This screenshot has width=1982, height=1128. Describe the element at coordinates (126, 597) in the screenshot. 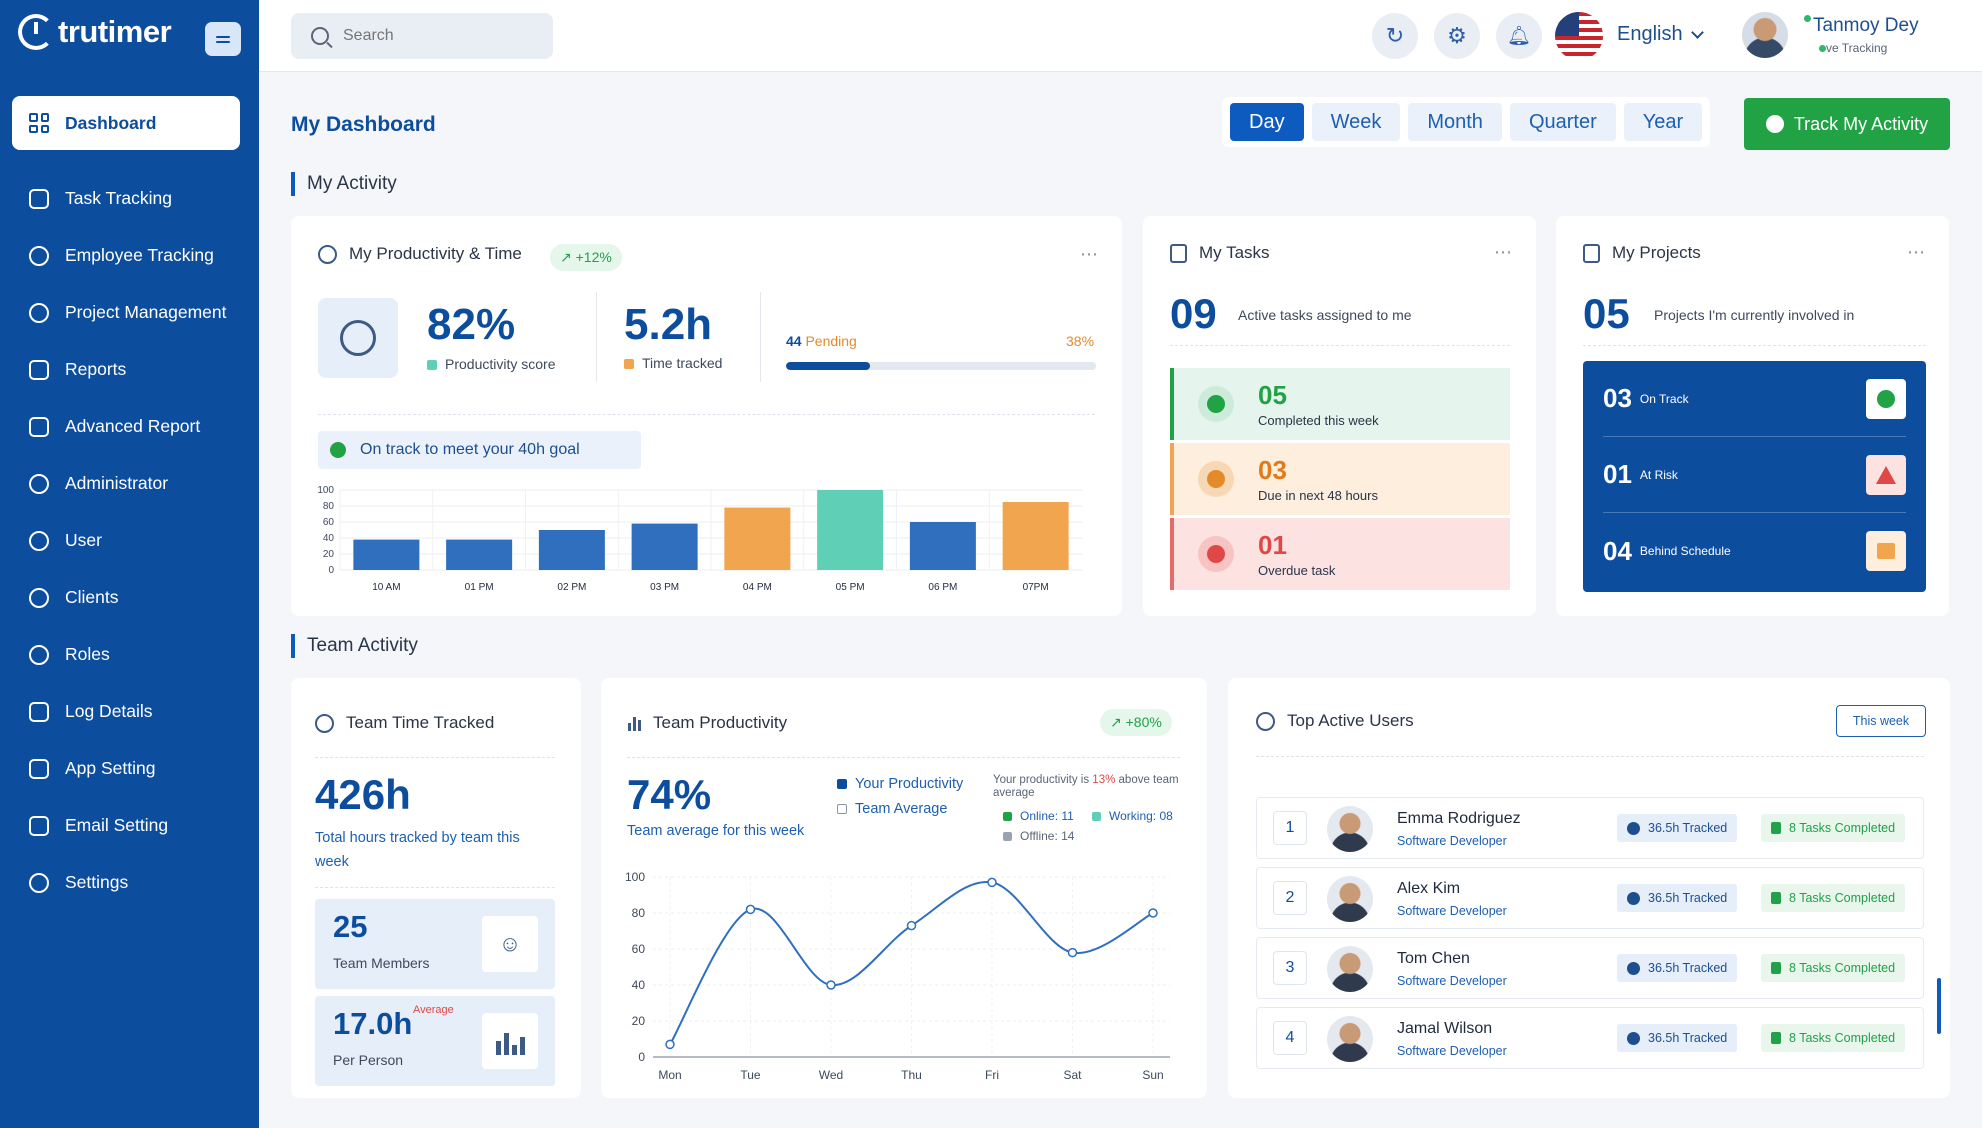

I see `sidebar-item-clients: Clients` at that location.